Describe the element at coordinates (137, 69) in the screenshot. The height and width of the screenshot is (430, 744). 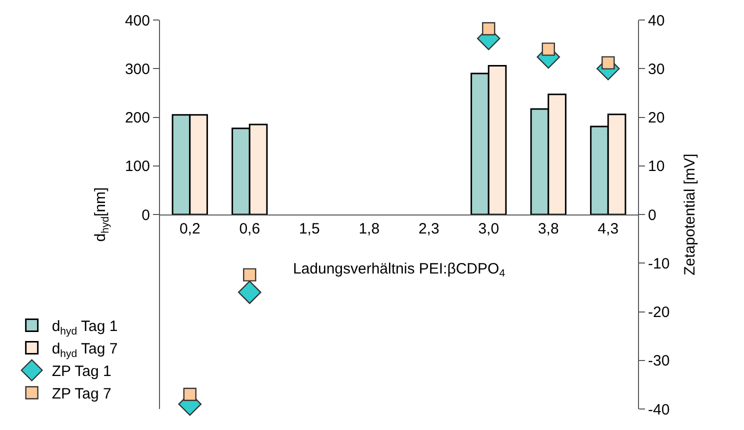
I see `y-tick-label: 300` at that location.